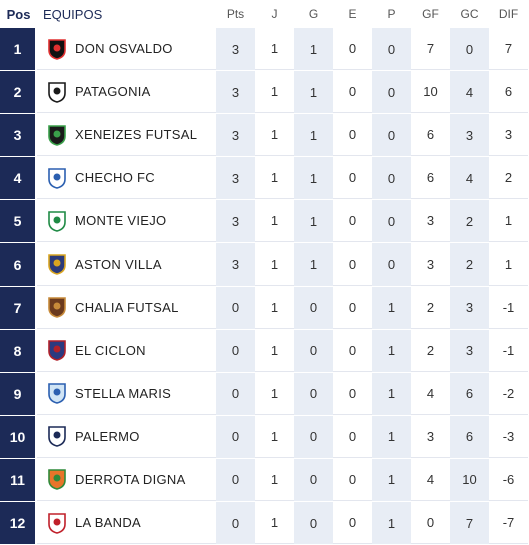  I want to click on team-name: ASTON VILLA, so click(118, 264).